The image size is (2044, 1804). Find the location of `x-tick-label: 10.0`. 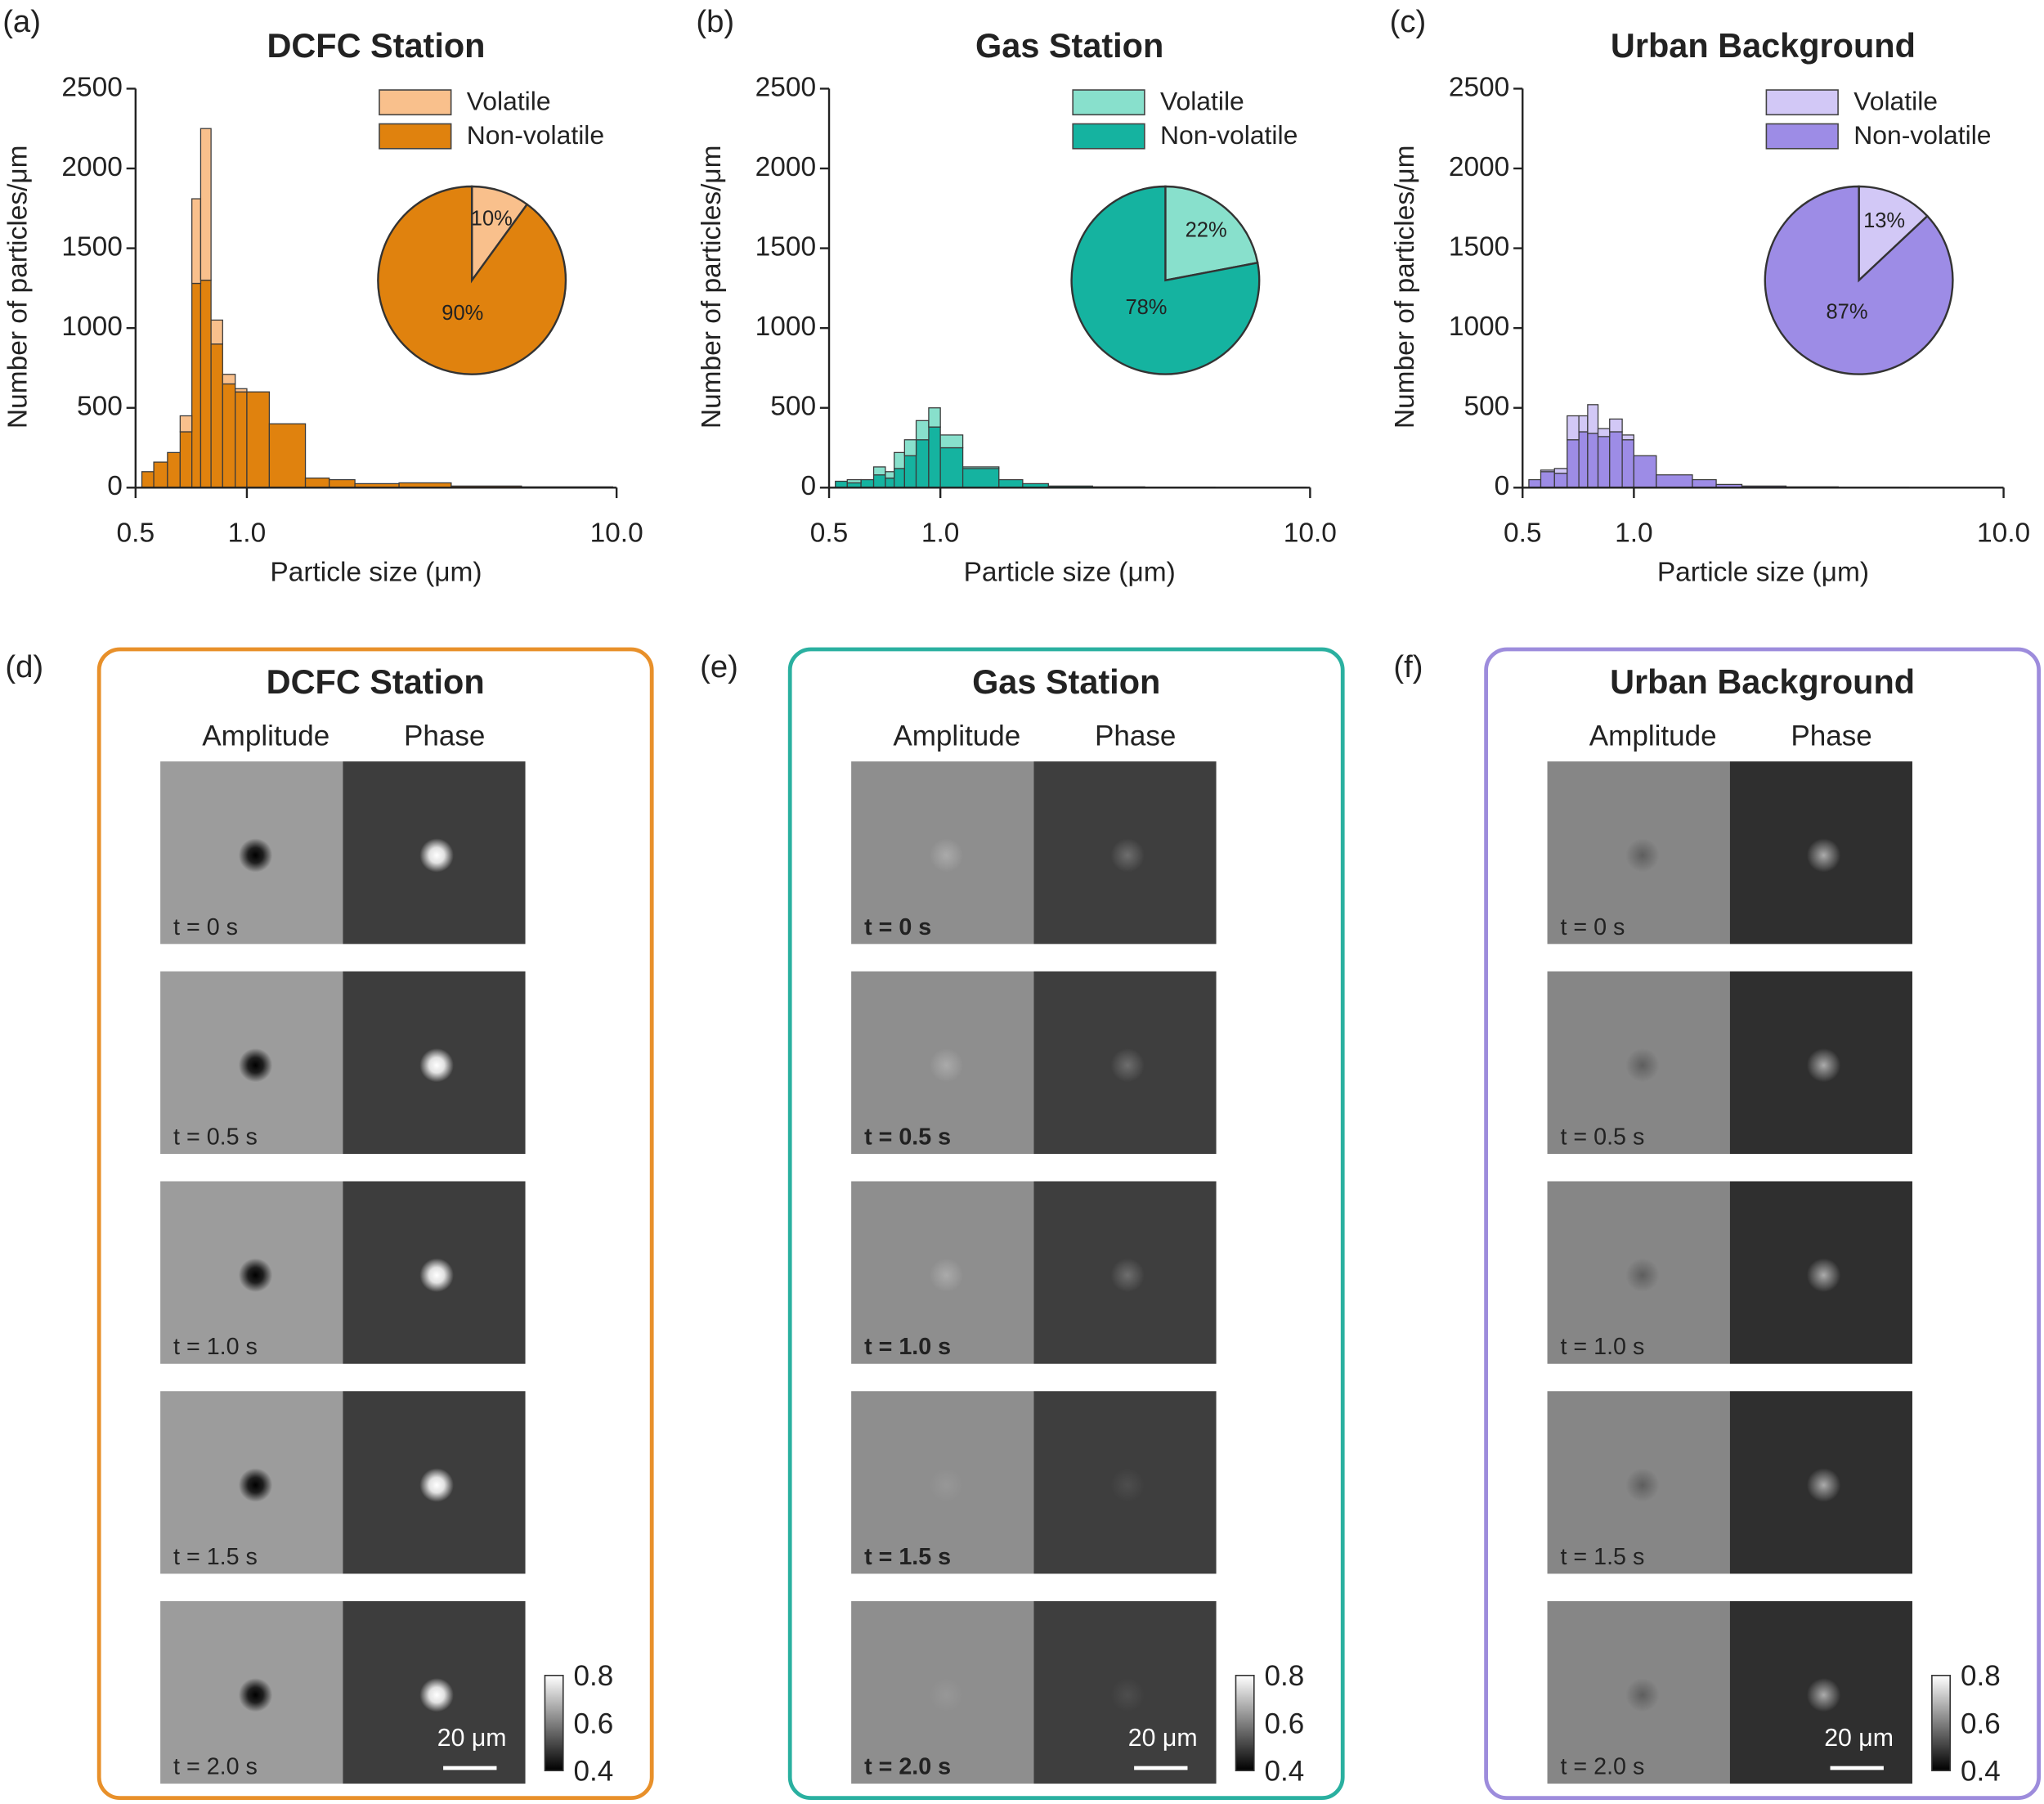

x-tick-label: 10.0 is located at coordinates (2003, 533).